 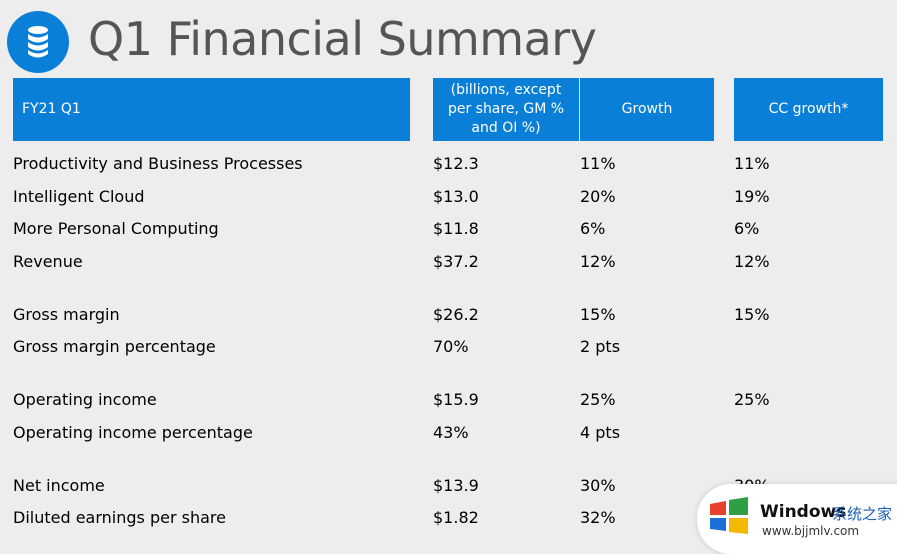 What do you see at coordinates (809, 109) in the screenshot?
I see `header-cc: CC growth*` at bounding box center [809, 109].